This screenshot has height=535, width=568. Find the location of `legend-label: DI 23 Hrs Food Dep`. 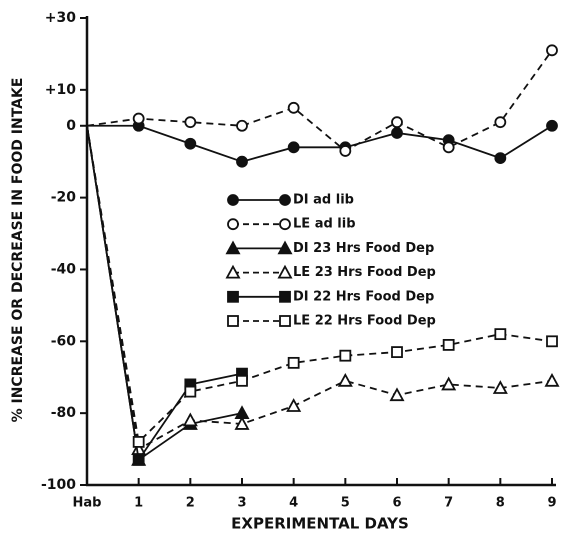

legend-label: DI 23 Hrs Food Dep is located at coordinates (363, 248).